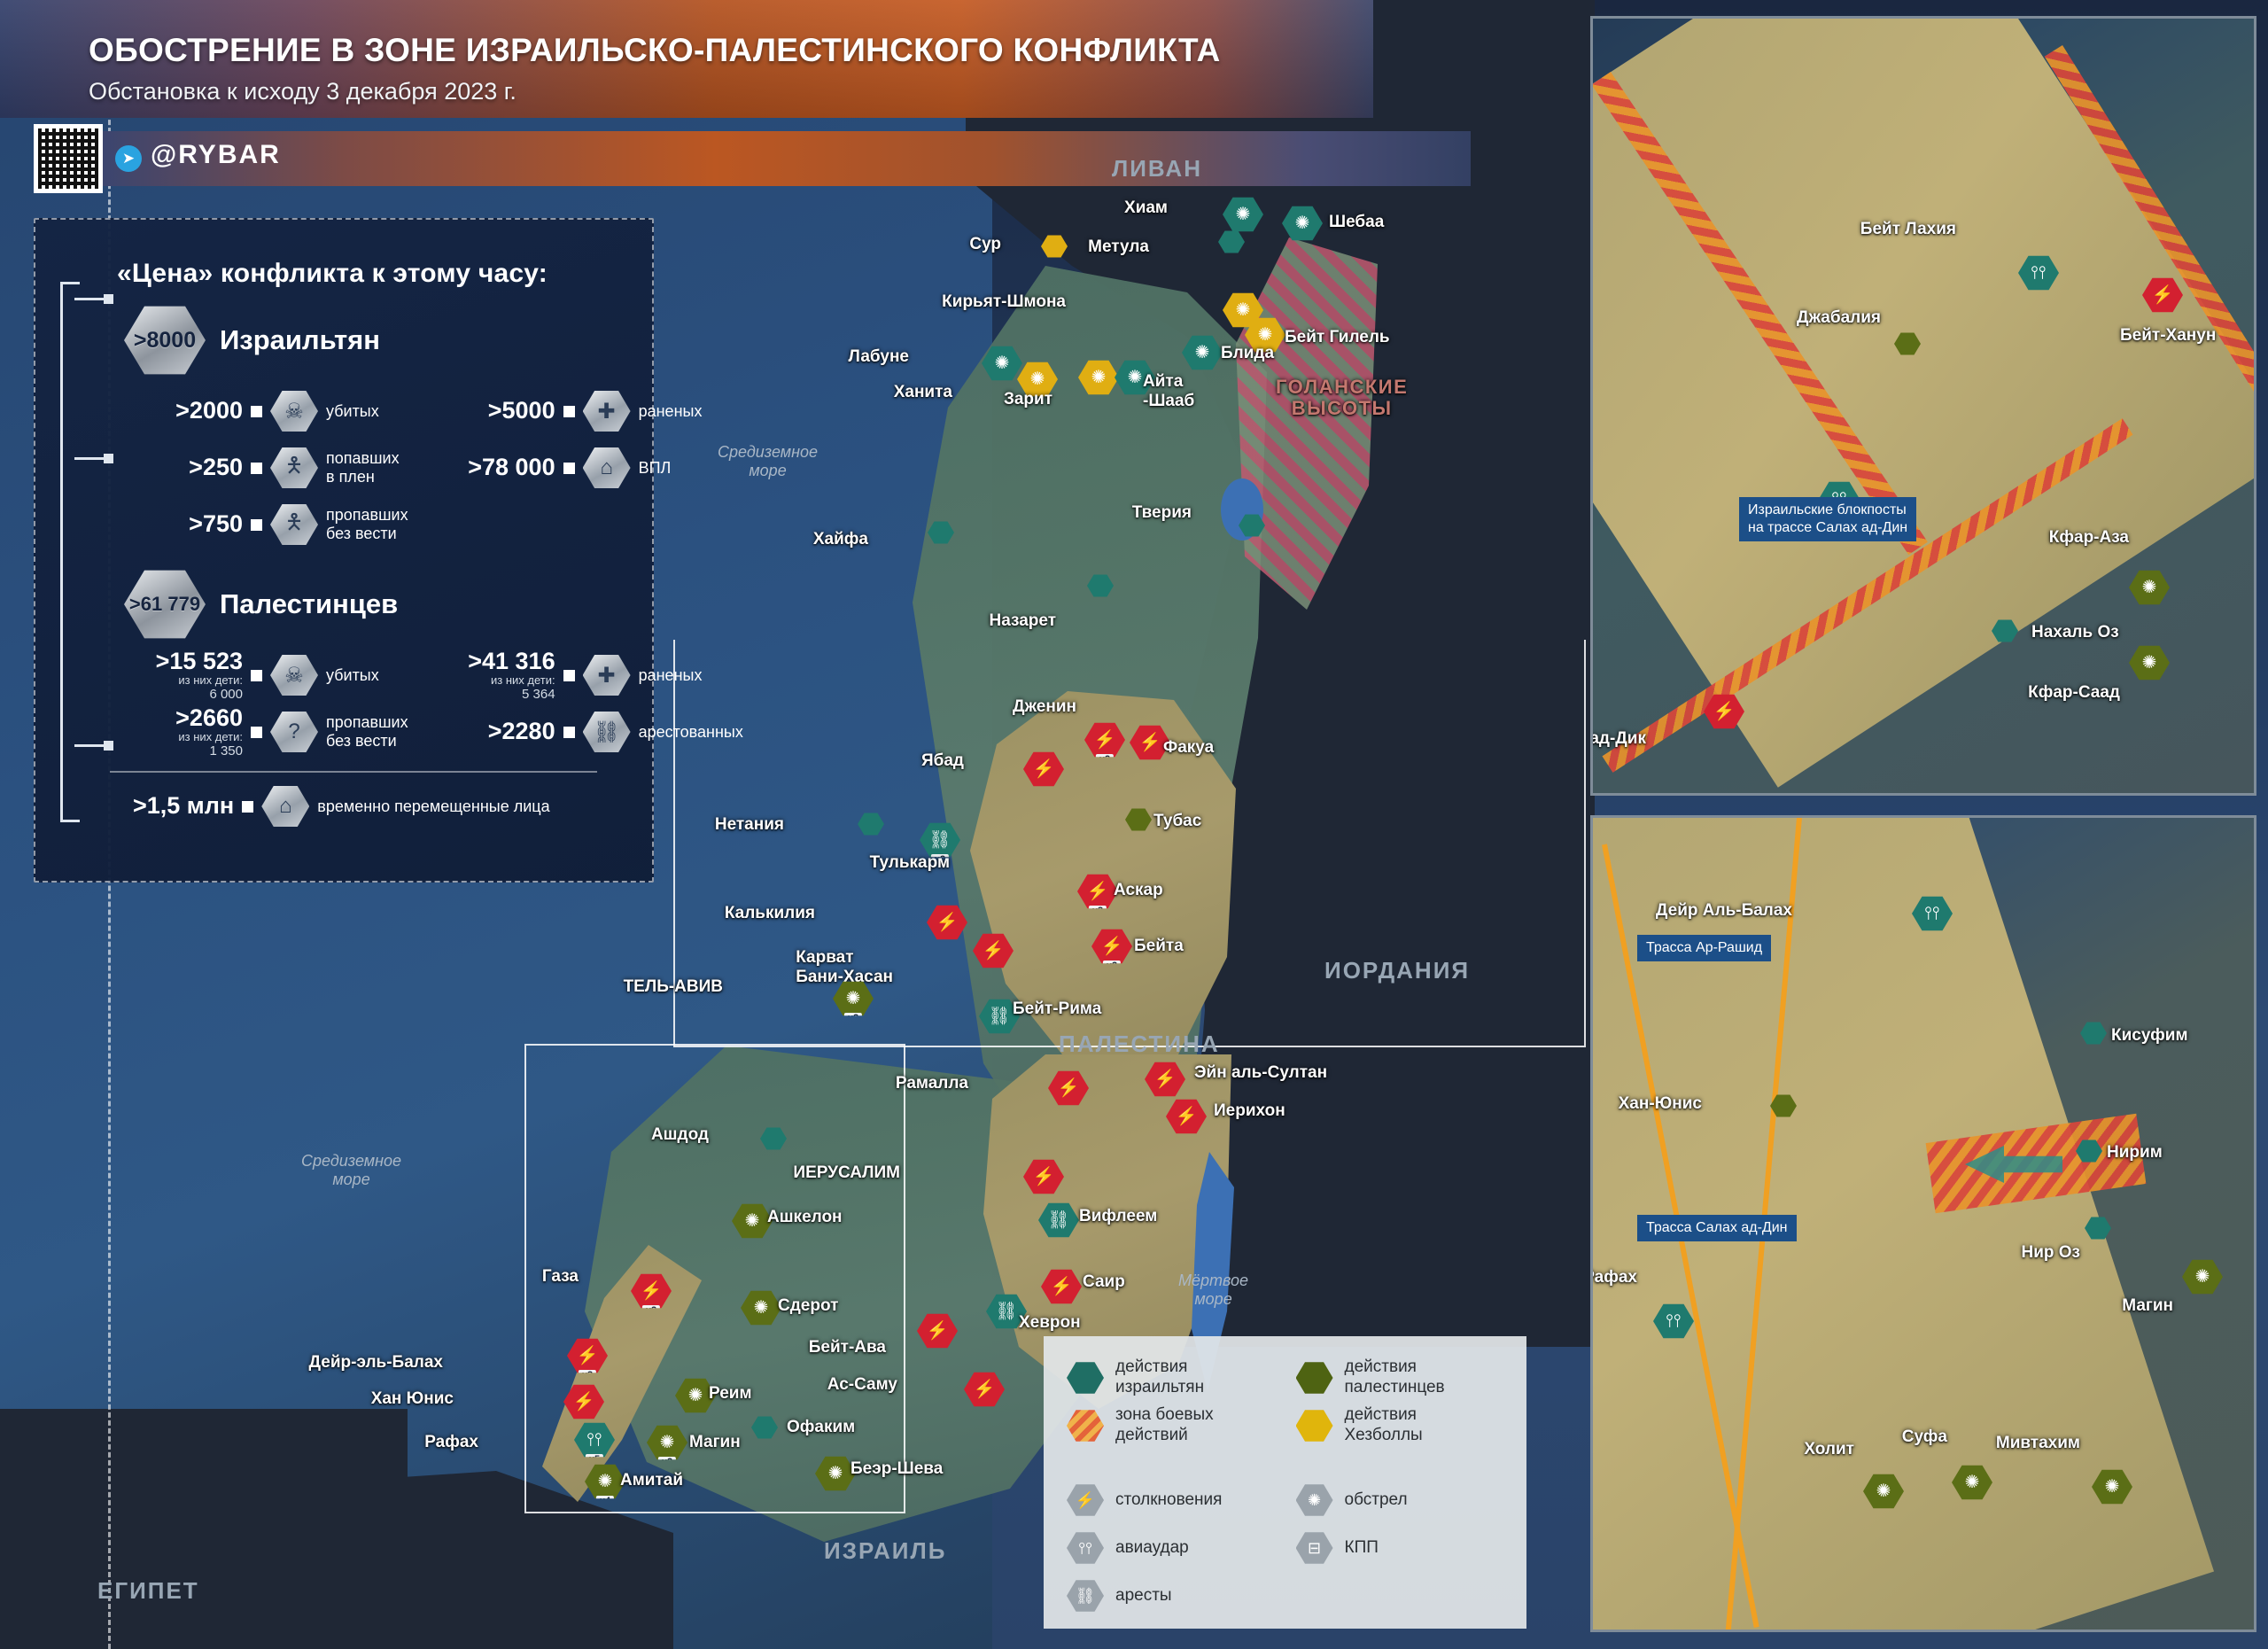 The image size is (2268, 1649). Describe the element at coordinates (1361, 1547) in the screenshot. I see `legend-label: КПП` at that location.